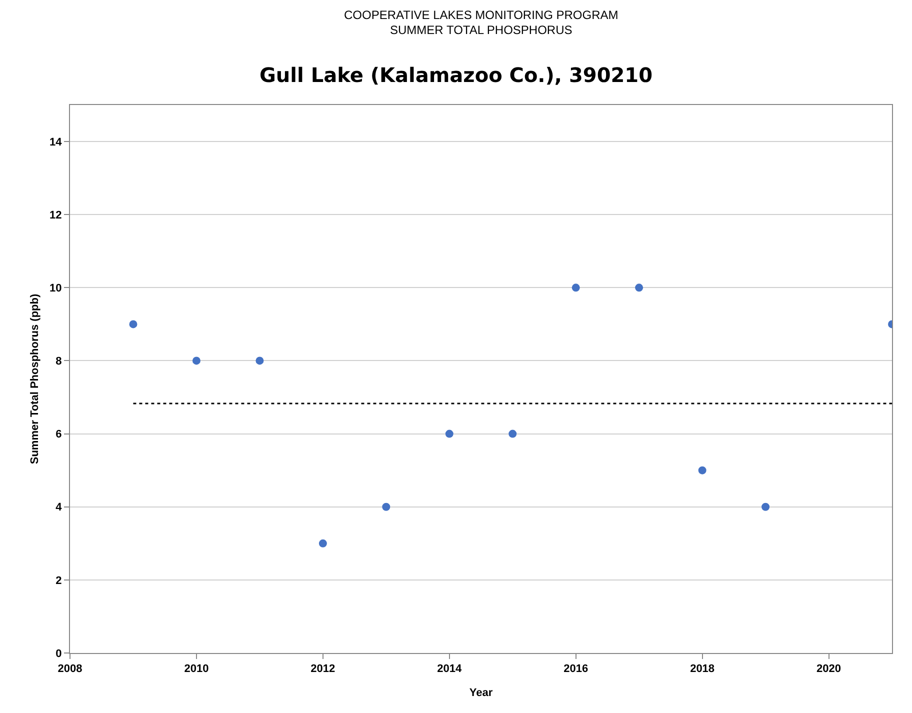 This screenshot has height=713, width=912. What do you see at coordinates (456, 74) in the screenshot?
I see `chart-title: Gull Lake (Kalamazoo Co.), 390210` at bounding box center [456, 74].